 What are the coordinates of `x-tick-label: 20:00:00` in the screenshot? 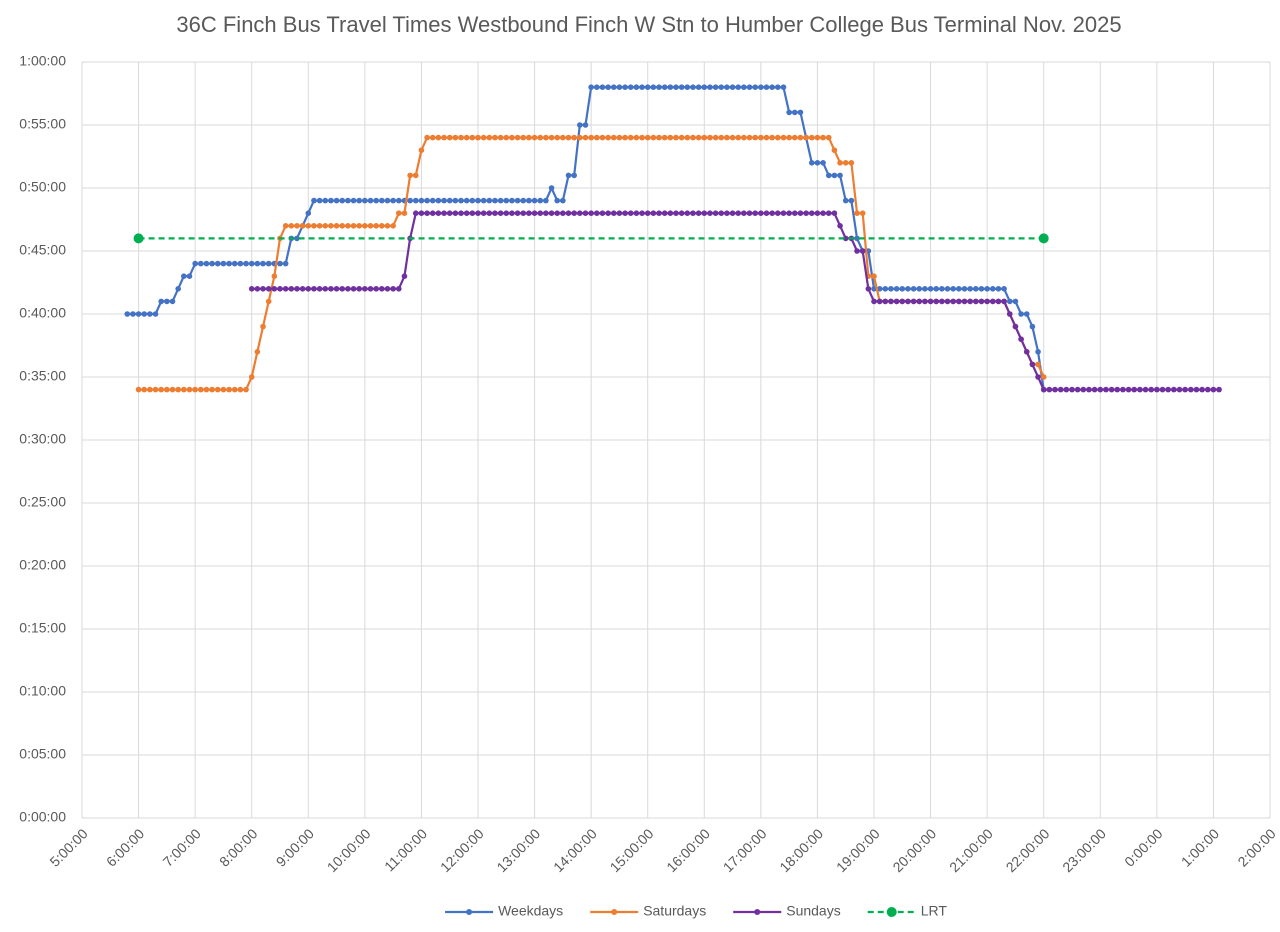 It's located at (914, 850).